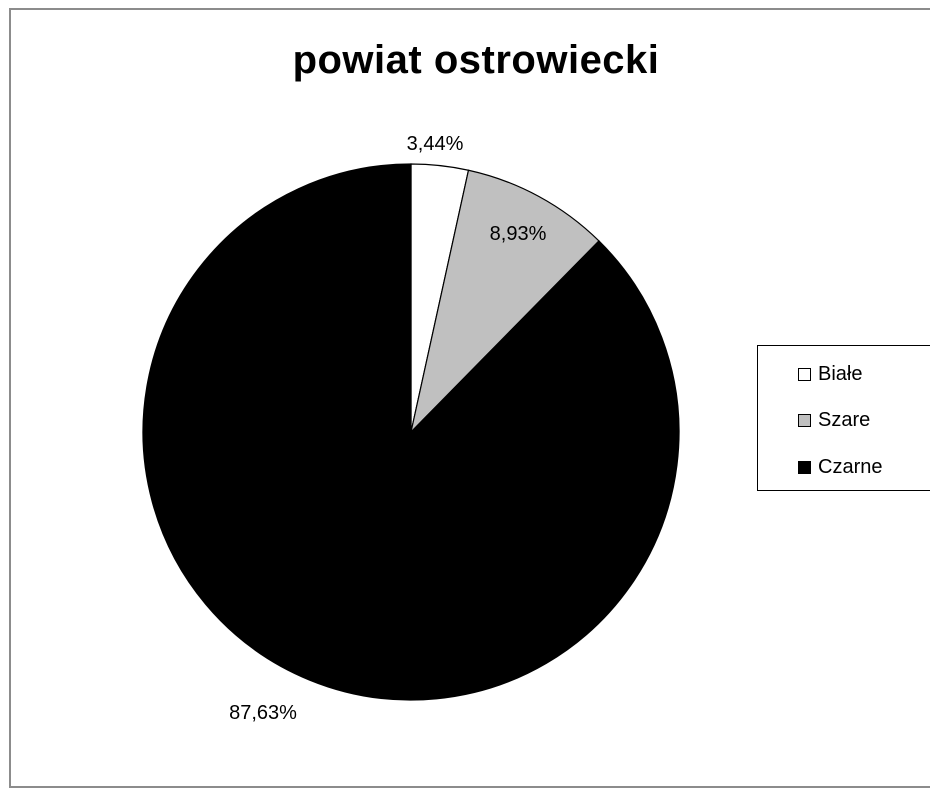 The image size is (930, 788). I want to click on legend-swatch-czarne, so click(804, 467).